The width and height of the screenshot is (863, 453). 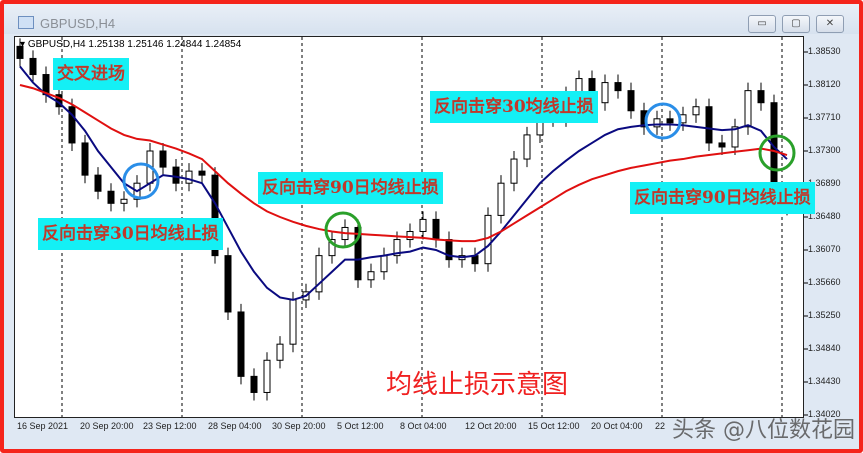 What do you see at coordinates (78, 23) in the screenshot?
I see `window-title: GBPUSD,H4` at bounding box center [78, 23].